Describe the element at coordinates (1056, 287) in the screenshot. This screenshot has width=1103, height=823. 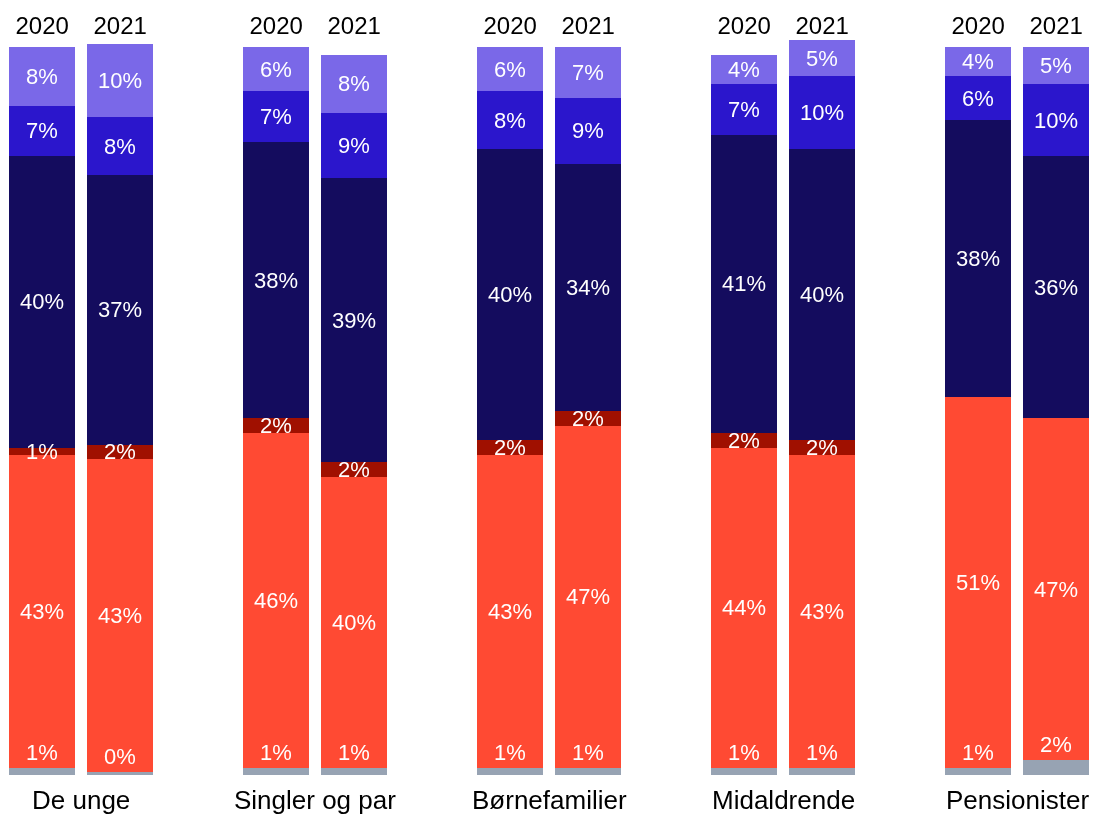
I see `data-label: 36%` at that location.